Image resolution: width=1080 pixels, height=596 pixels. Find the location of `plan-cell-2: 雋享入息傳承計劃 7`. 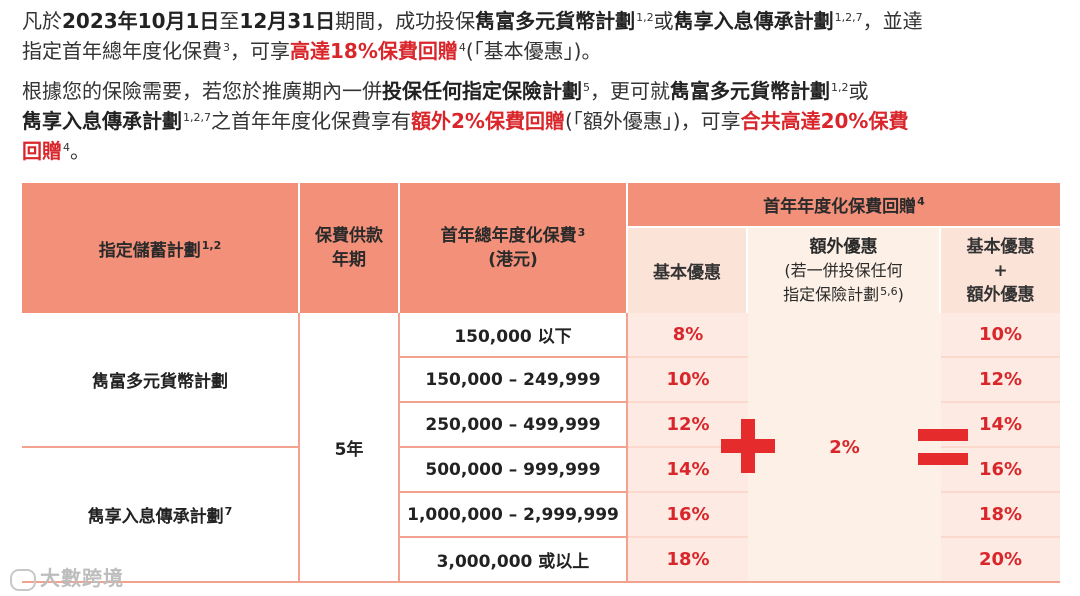

plan-cell-2: 雋享入息傳承計劃 7 is located at coordinates (161, 515).